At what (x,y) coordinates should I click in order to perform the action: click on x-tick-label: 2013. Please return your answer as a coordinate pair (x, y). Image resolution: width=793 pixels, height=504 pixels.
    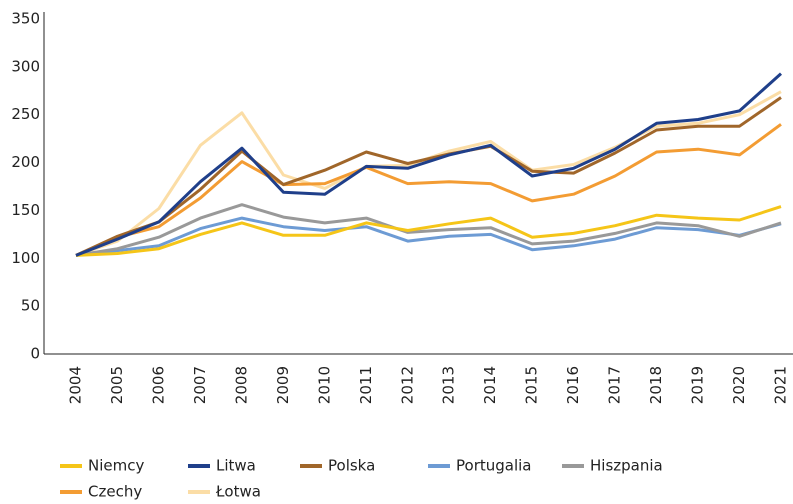
    Looking at the image, I should click on (449, 385).